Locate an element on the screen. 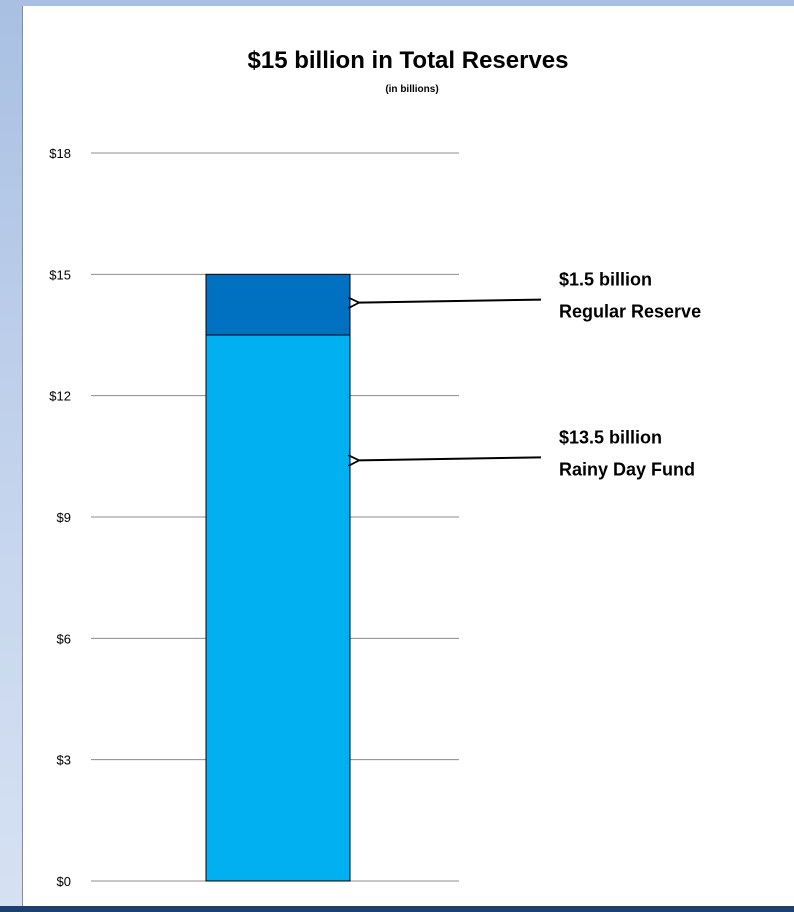  y-tick-label: $15 is located at coordinates (60, 274).